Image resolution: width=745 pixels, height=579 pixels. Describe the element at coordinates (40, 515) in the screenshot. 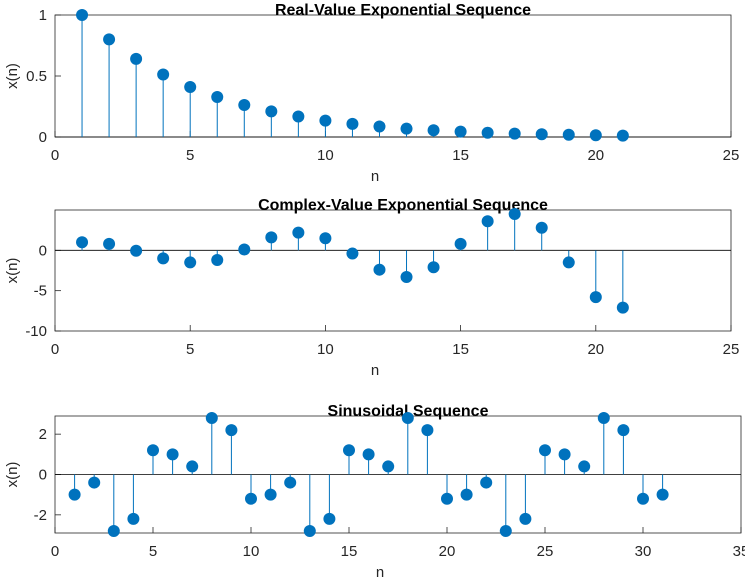

I see `y-tick-label: -2` at that location.